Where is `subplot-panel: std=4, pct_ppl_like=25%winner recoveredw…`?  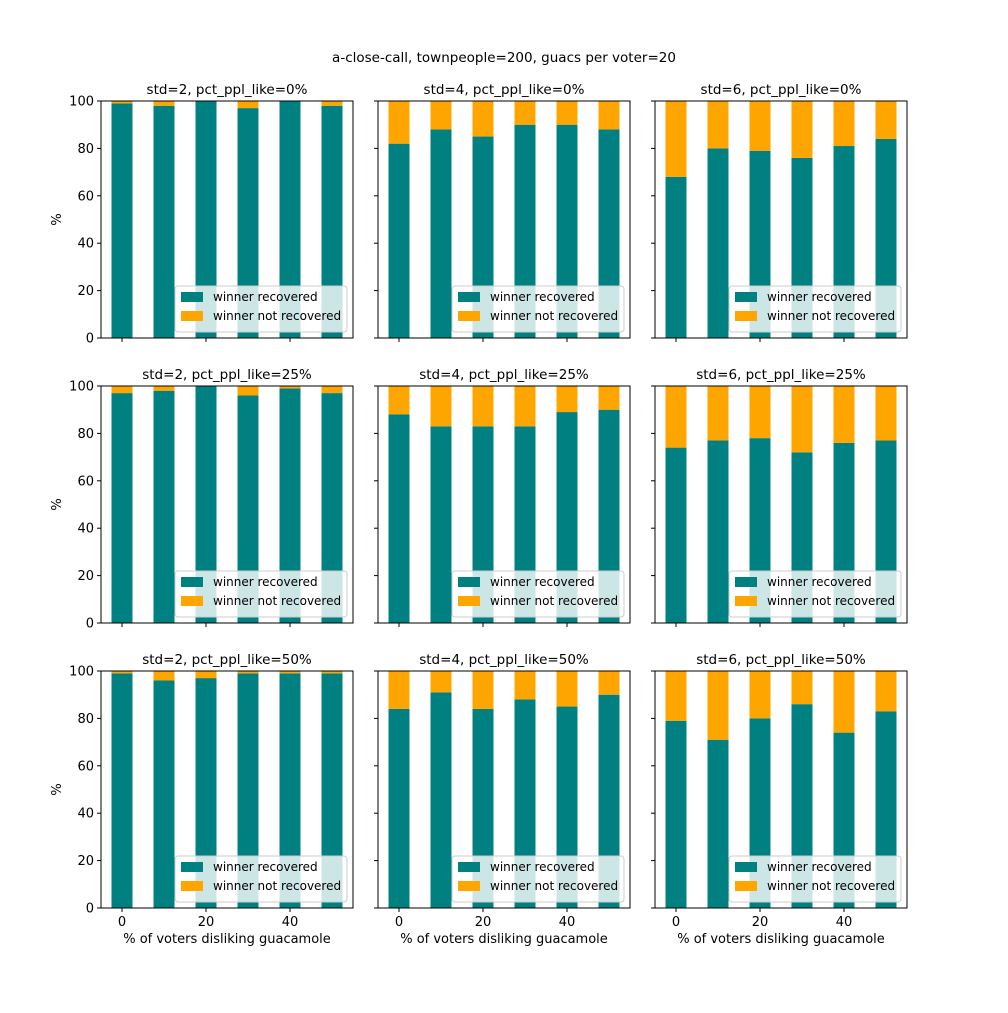 subplot-panel: std=4, pct_ppl_like=25%winner recoveredw… is located at coordinates (502, 497).